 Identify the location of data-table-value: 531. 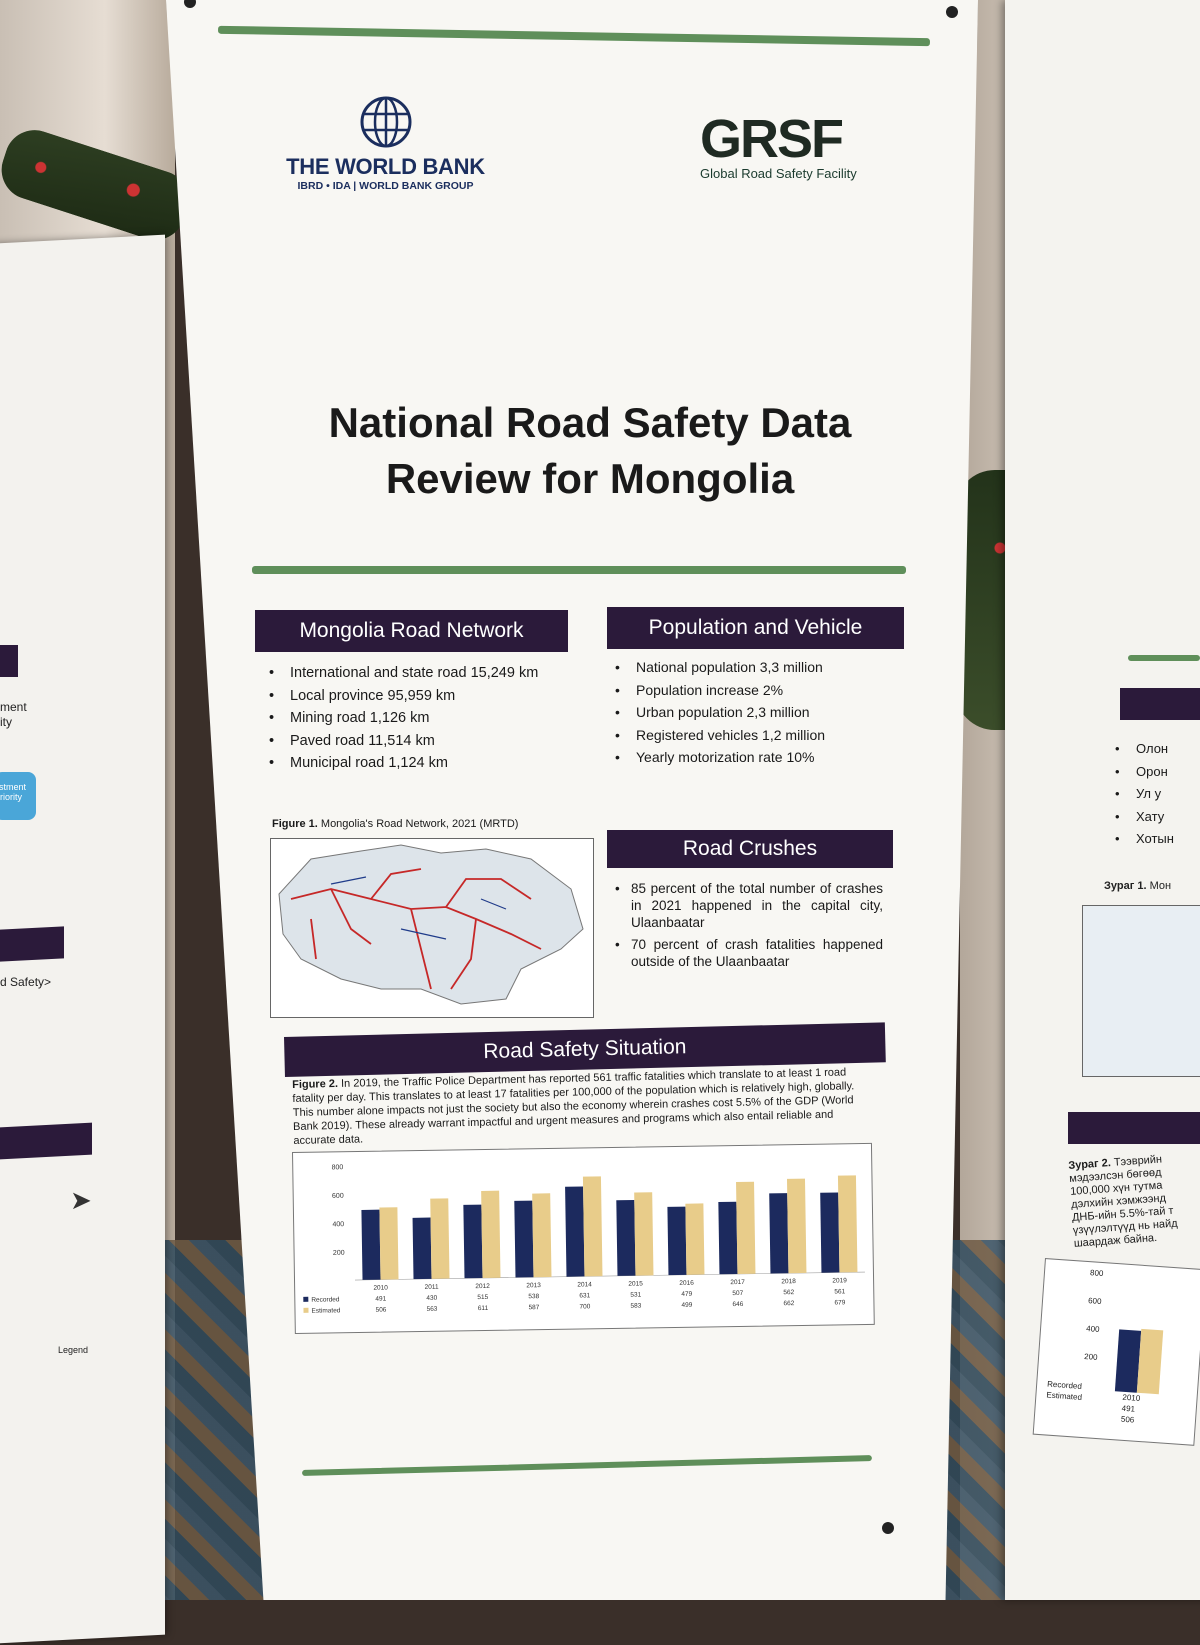
(635, 1295).